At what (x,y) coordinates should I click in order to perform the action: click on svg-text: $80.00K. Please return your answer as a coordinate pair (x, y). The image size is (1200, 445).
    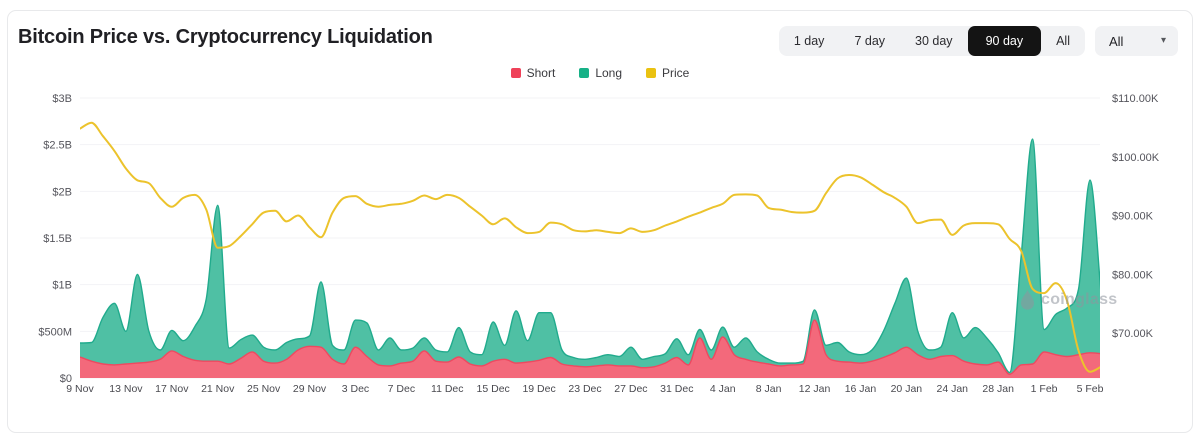
    Looking at the image, I should click on (1133, 275).